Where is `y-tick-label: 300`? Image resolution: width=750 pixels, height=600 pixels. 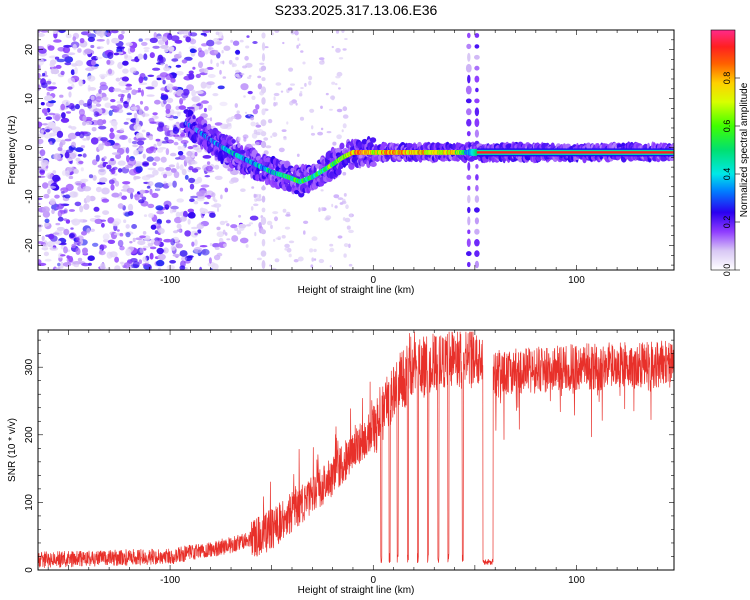
y-tick-label: 300 is located at coordinates (29, 366).